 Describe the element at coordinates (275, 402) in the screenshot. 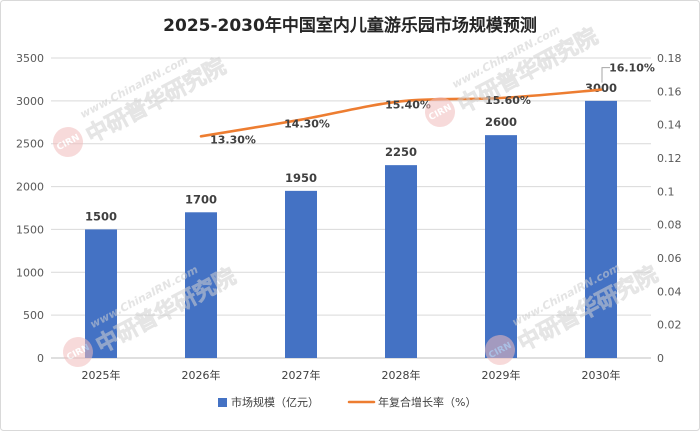

I see `legend-bar-label: 市场规模（亿元）` at that location.